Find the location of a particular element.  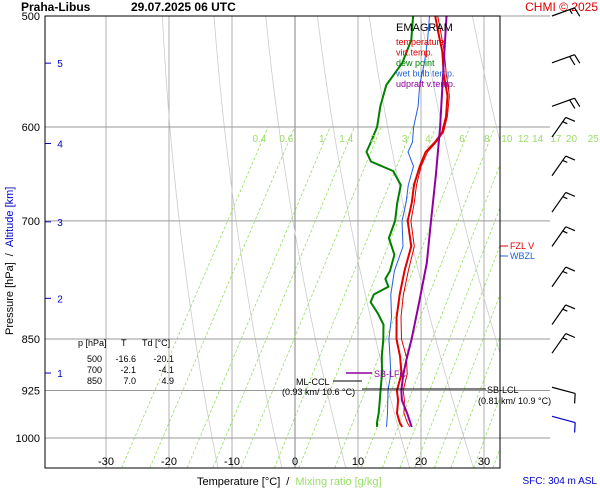

altitude-tick-label: 2 is located at coordinates (60, 299).